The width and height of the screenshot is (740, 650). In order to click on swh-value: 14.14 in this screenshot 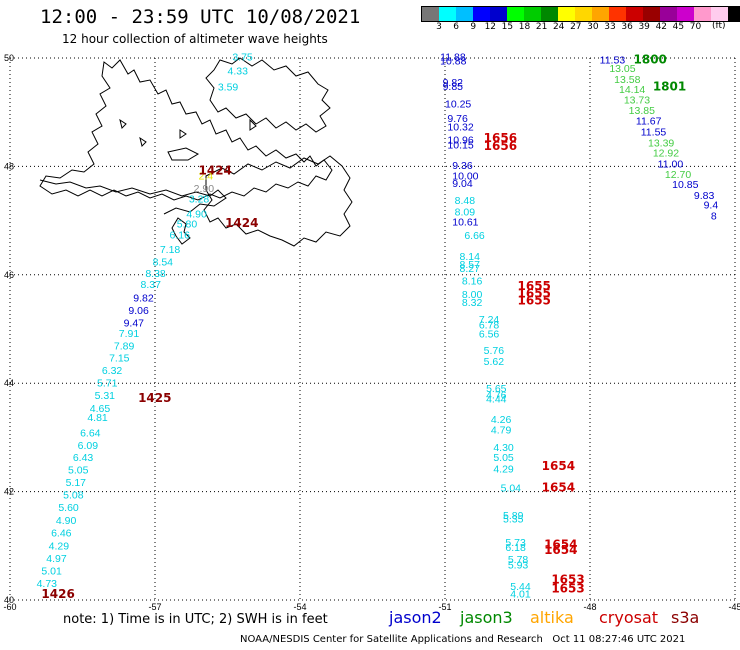, I will do `click(632, 90)`.